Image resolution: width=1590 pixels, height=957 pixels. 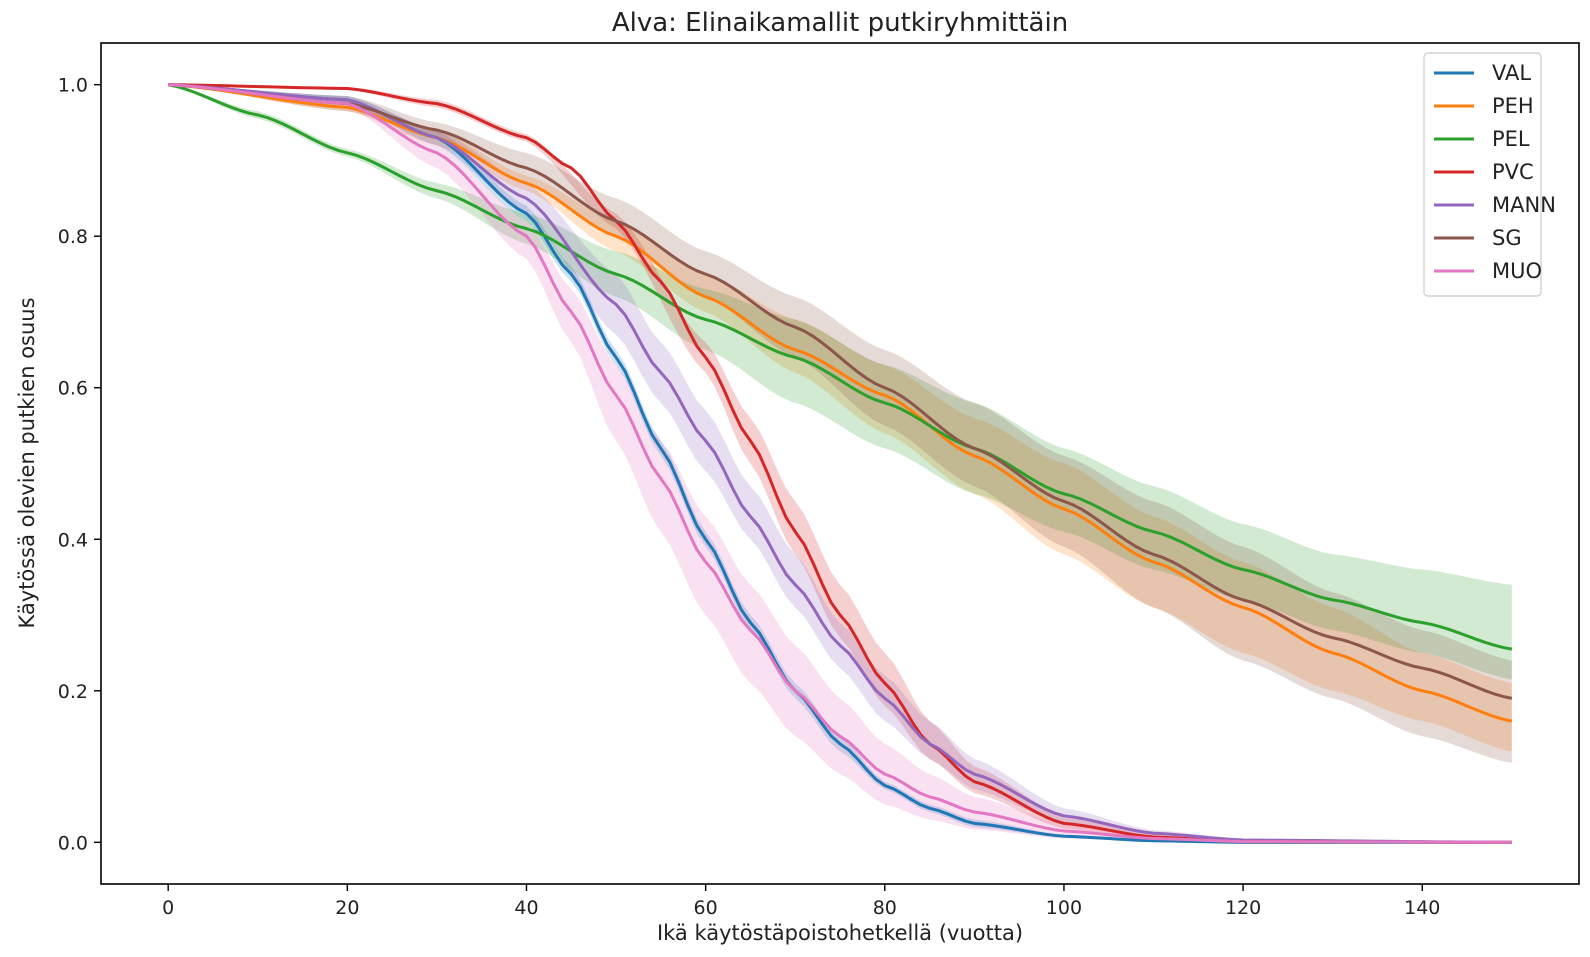 I want to click on y-axis-ticks: 0.0 0.2 0.4 0.6 0.8 1.0, so click(x=79, y=464).